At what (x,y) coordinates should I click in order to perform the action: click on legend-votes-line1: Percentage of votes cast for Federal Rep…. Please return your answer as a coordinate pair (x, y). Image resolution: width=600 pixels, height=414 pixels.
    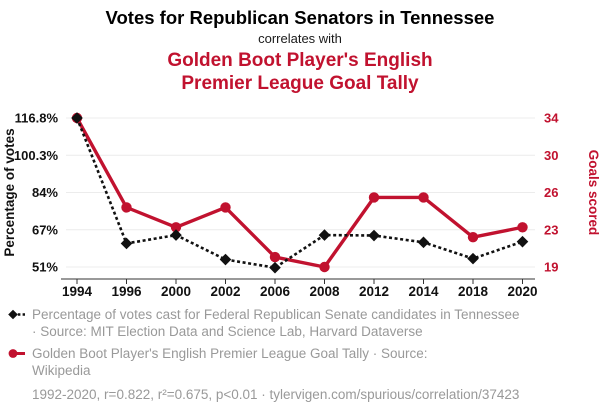
    Looking at the image, I should click on (276, 314).